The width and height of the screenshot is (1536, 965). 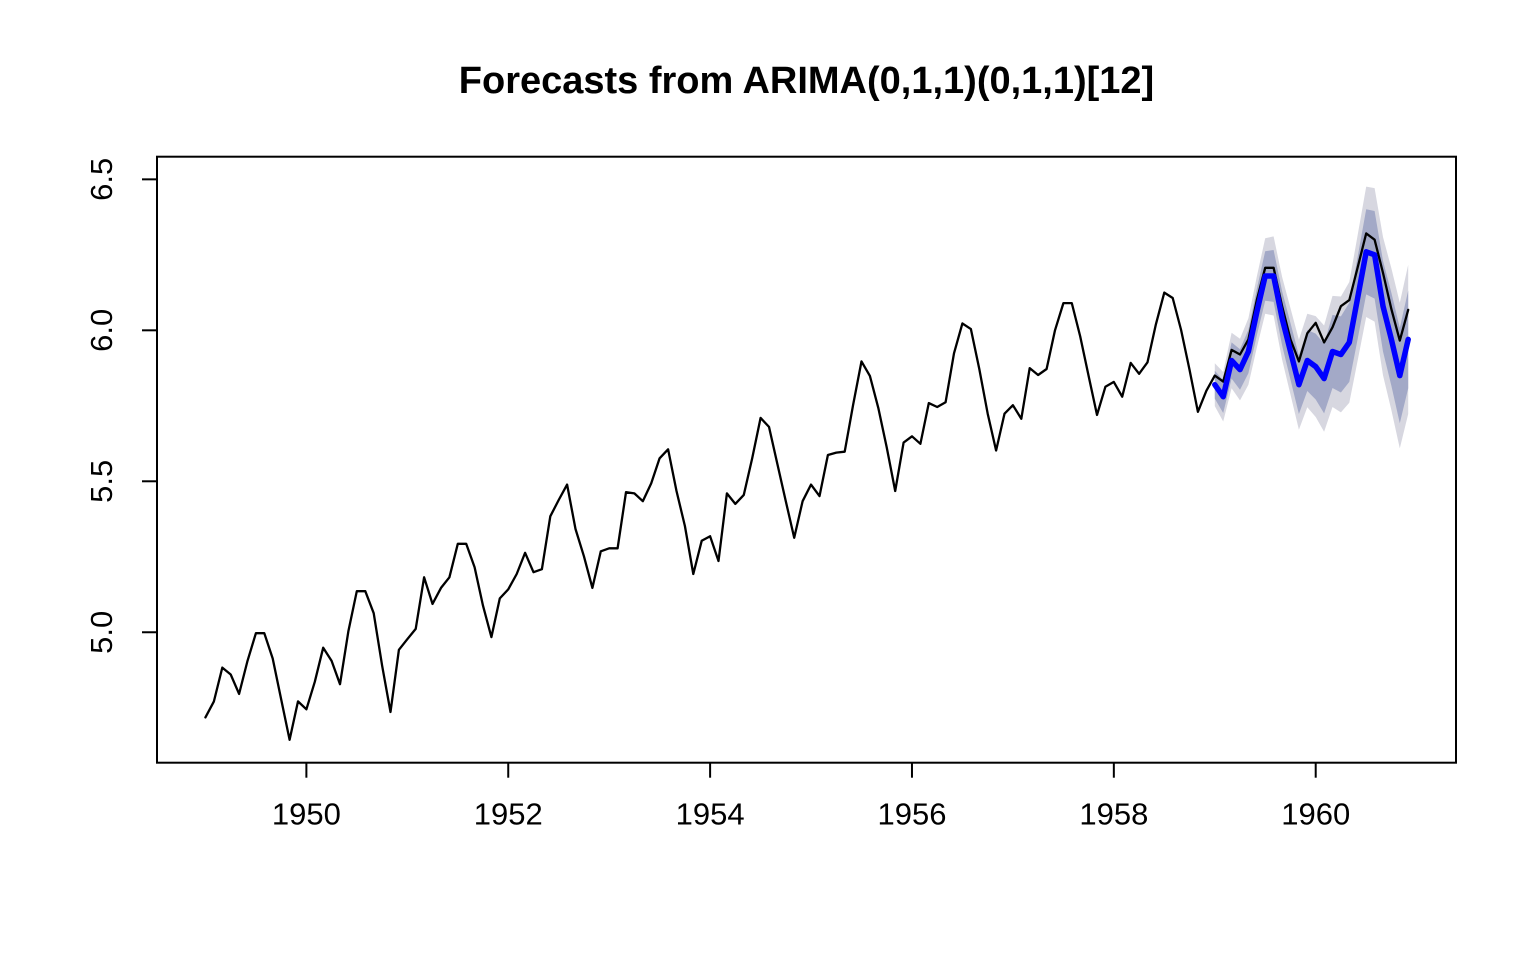 I want to click on y-tick-label: 6.5, so click(x=101, y=179).